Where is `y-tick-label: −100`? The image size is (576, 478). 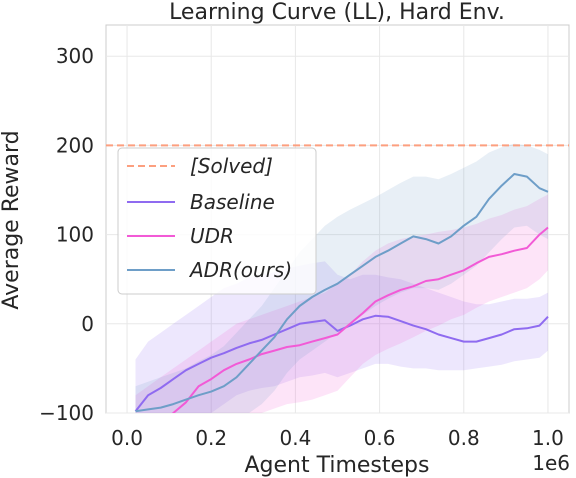 y-tick-label: −100 is located at coordinates (66, 413).